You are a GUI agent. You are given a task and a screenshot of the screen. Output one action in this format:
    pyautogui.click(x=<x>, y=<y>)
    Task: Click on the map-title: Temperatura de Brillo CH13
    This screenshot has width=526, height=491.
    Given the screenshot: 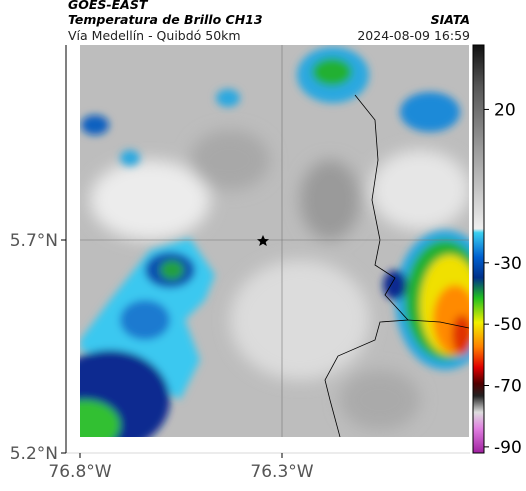 What is the action you would take?
    pyautogui.click(x=165, y=19)
    